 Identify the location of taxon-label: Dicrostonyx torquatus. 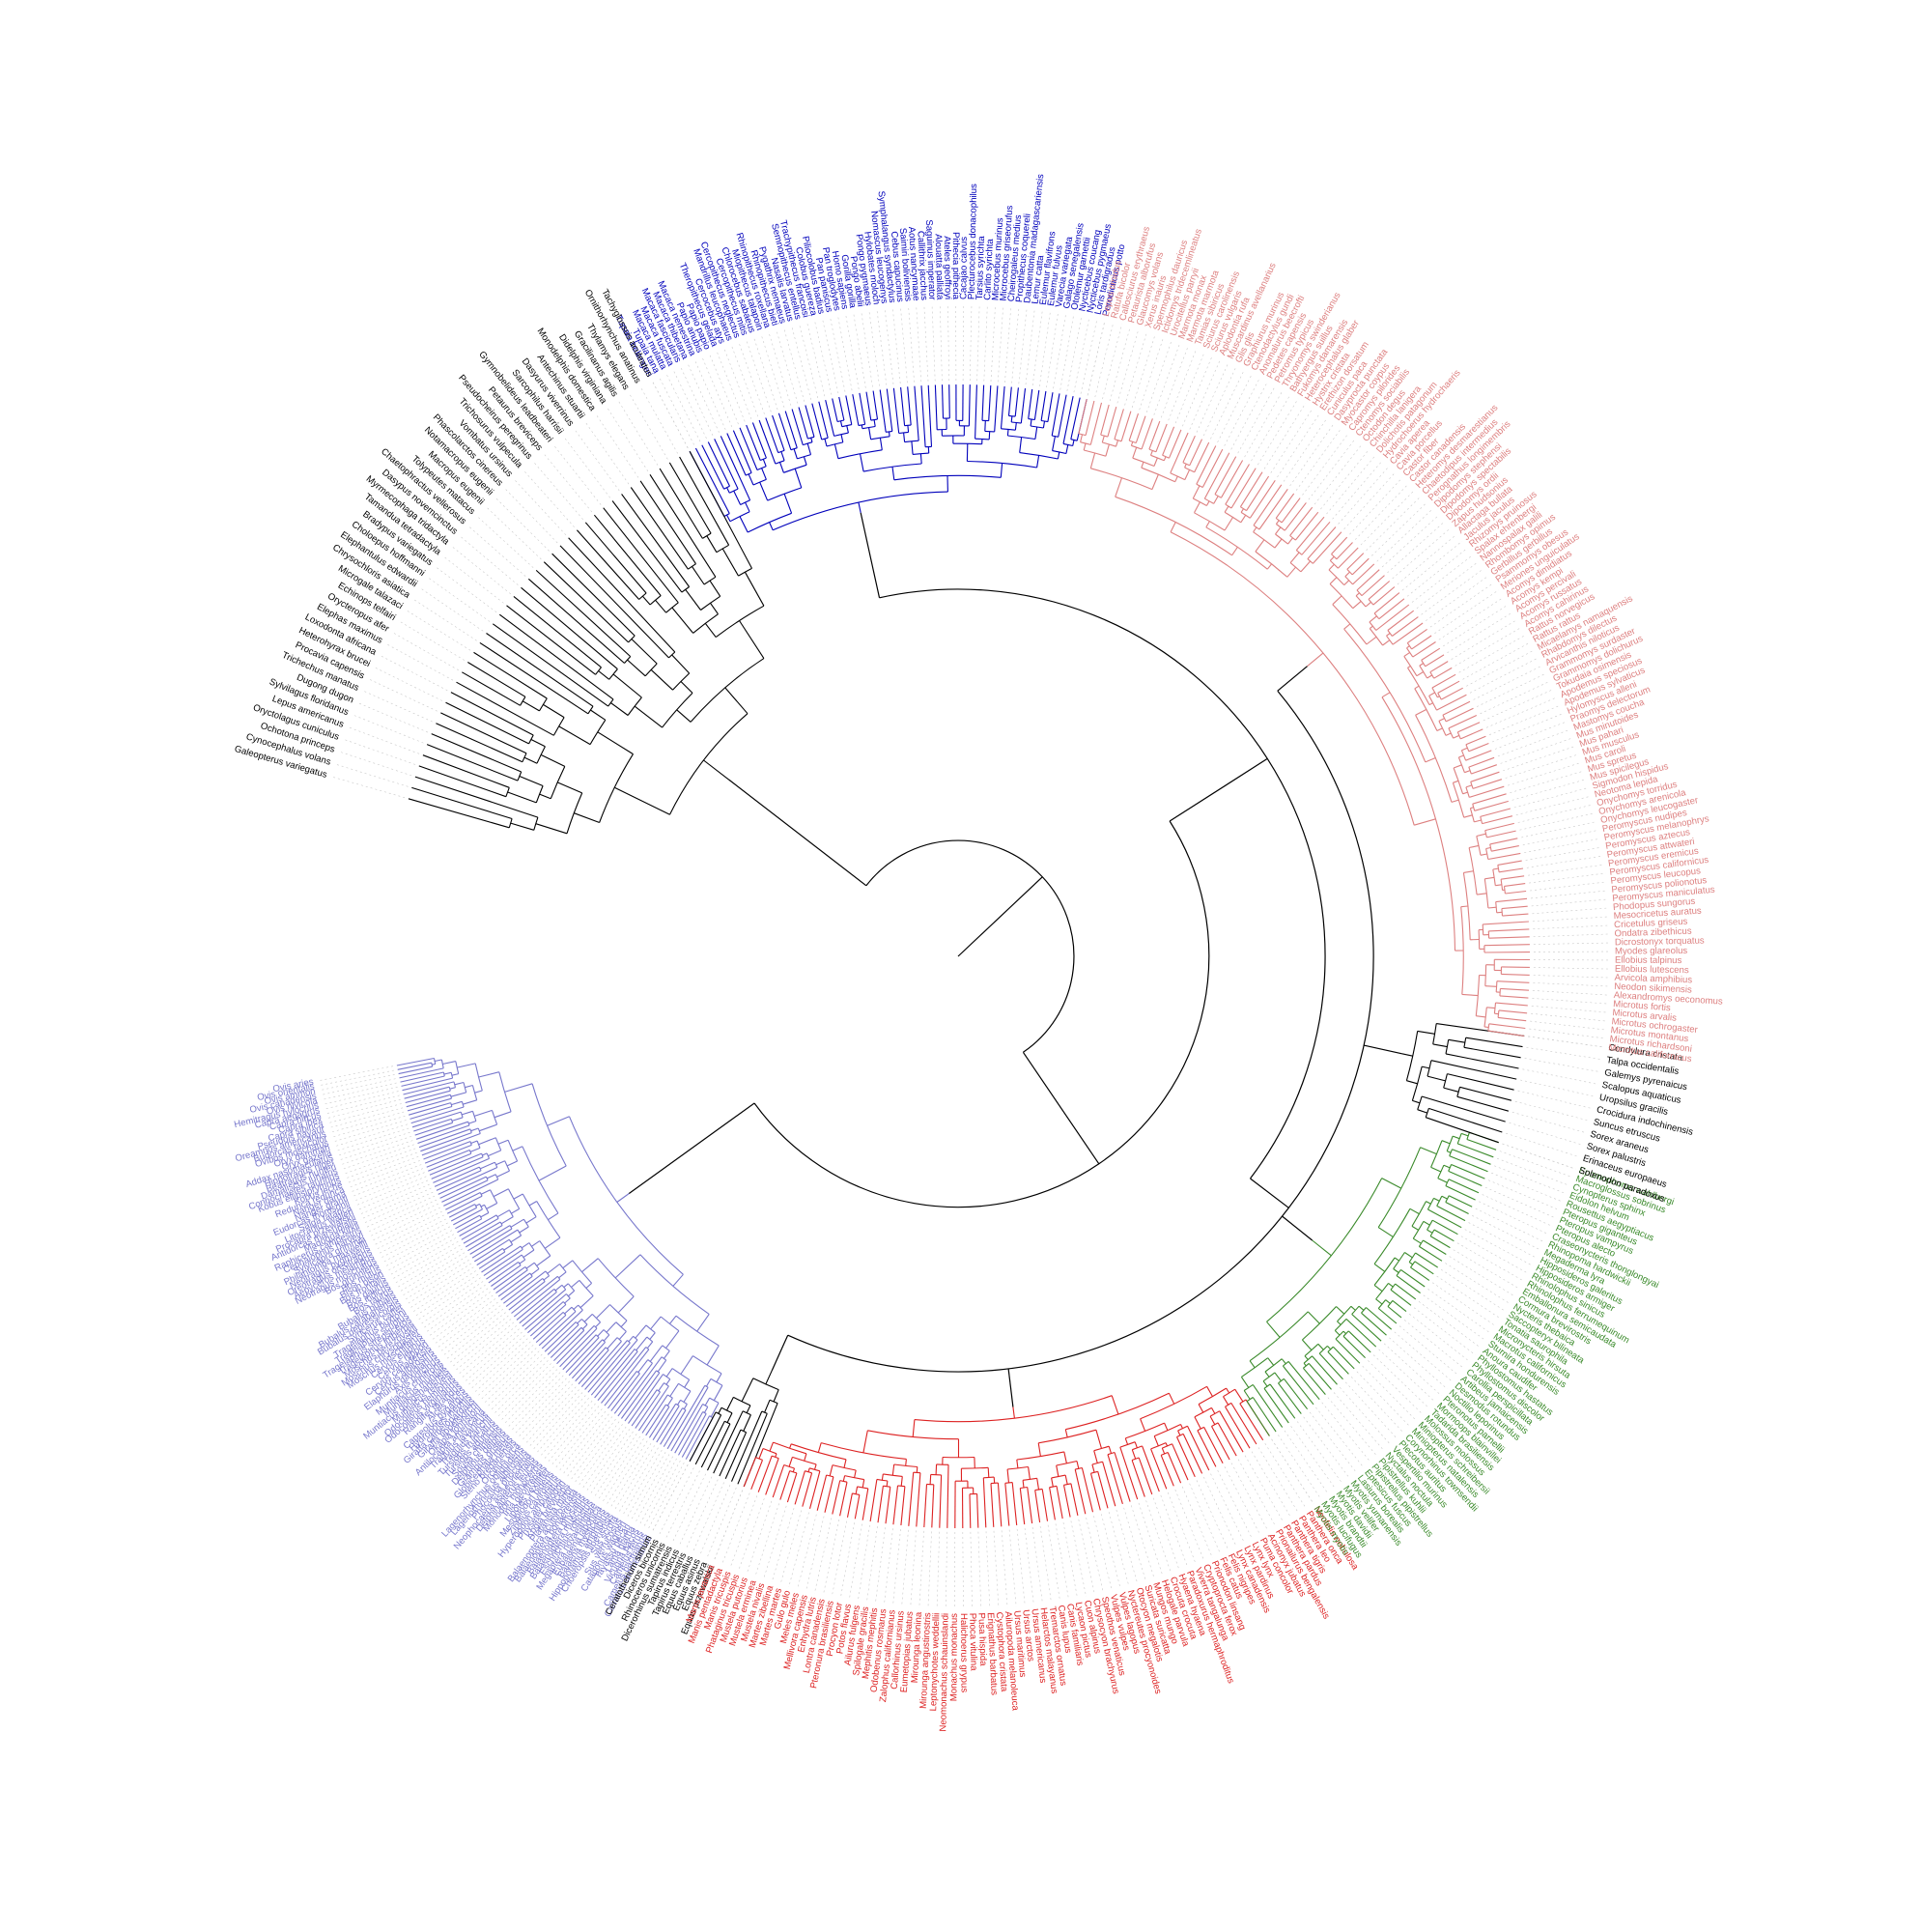
(1660, 942).